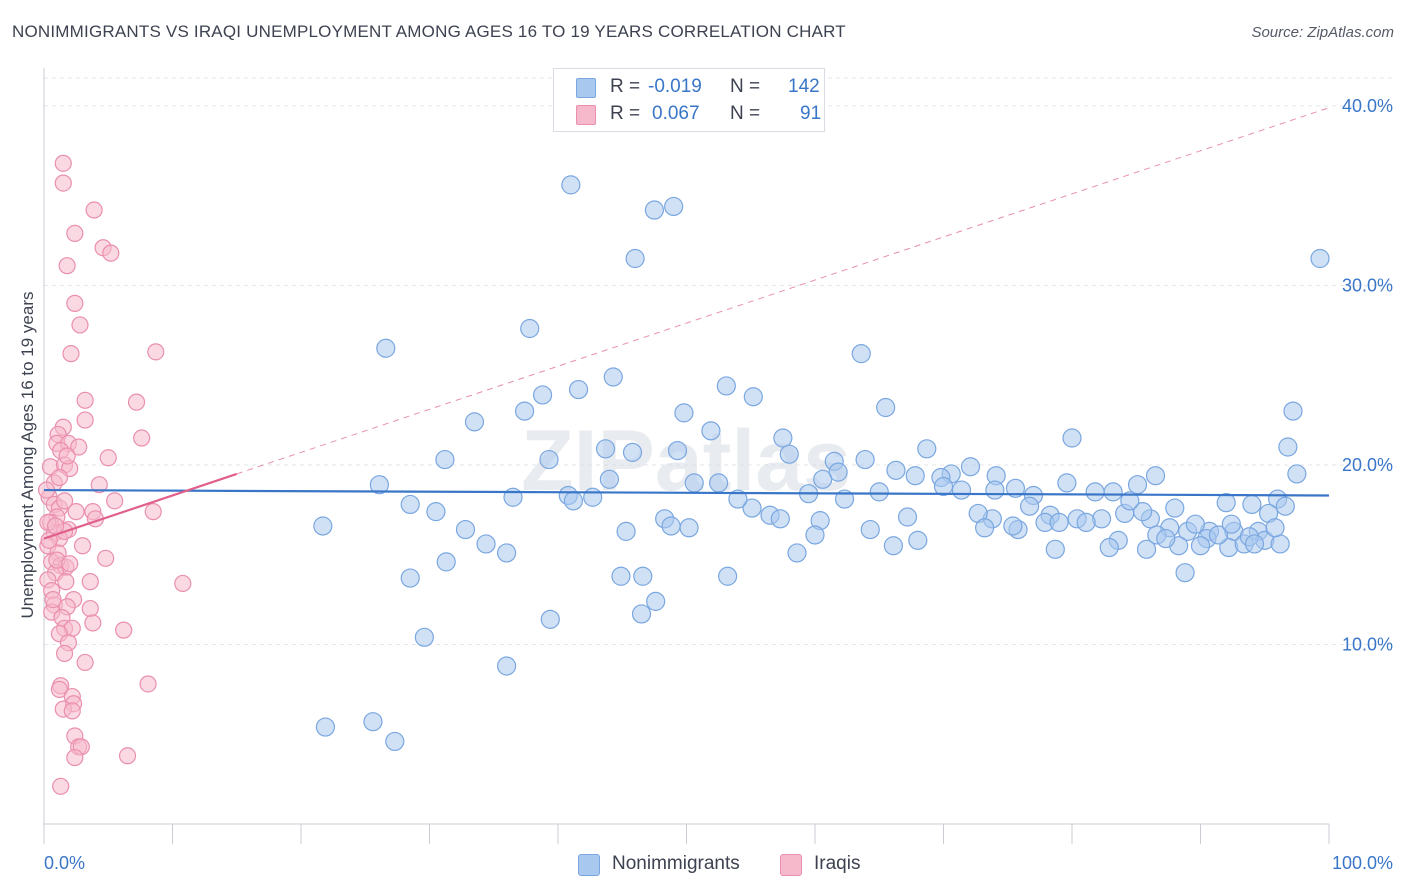  I want to click on correlation-legend: R = -0.019 N = 142 R = 0.067 N = 91, so click(689, 100).